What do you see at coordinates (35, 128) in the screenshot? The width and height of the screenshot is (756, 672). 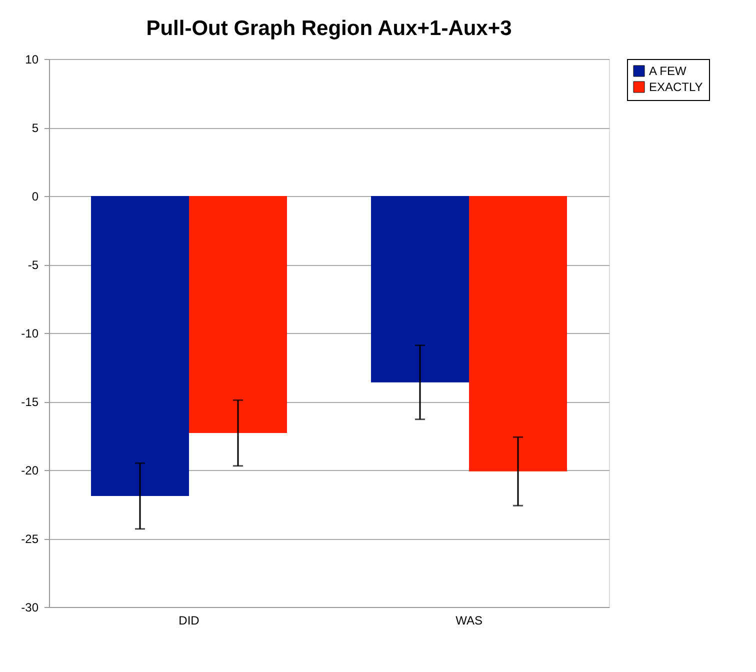 I see `y-tick-label: 5` at bounding box center [35, 128].